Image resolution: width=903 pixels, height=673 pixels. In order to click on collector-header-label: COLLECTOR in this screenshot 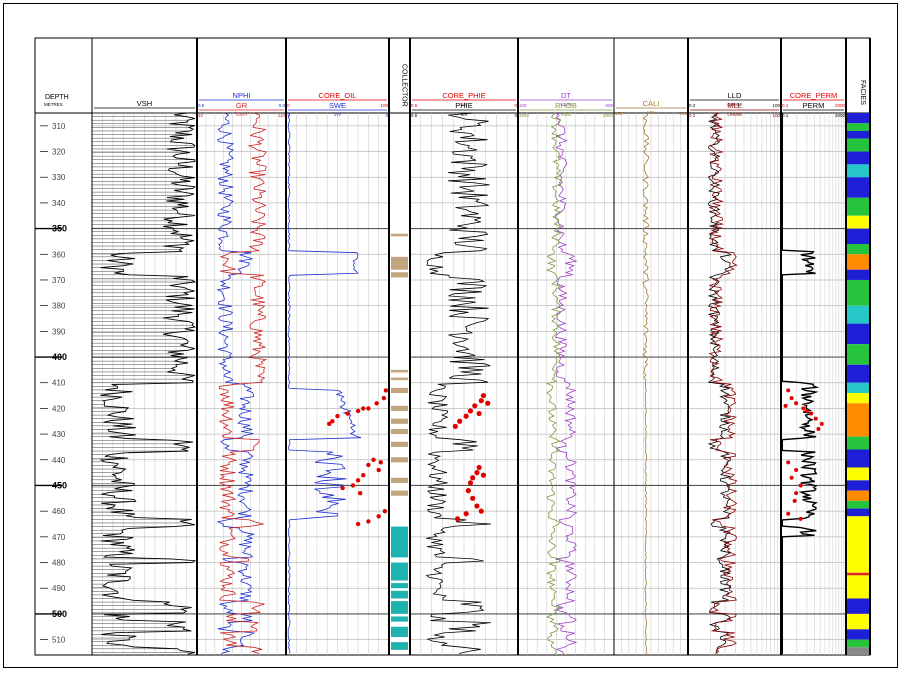, I will do `click(404, 85)`.